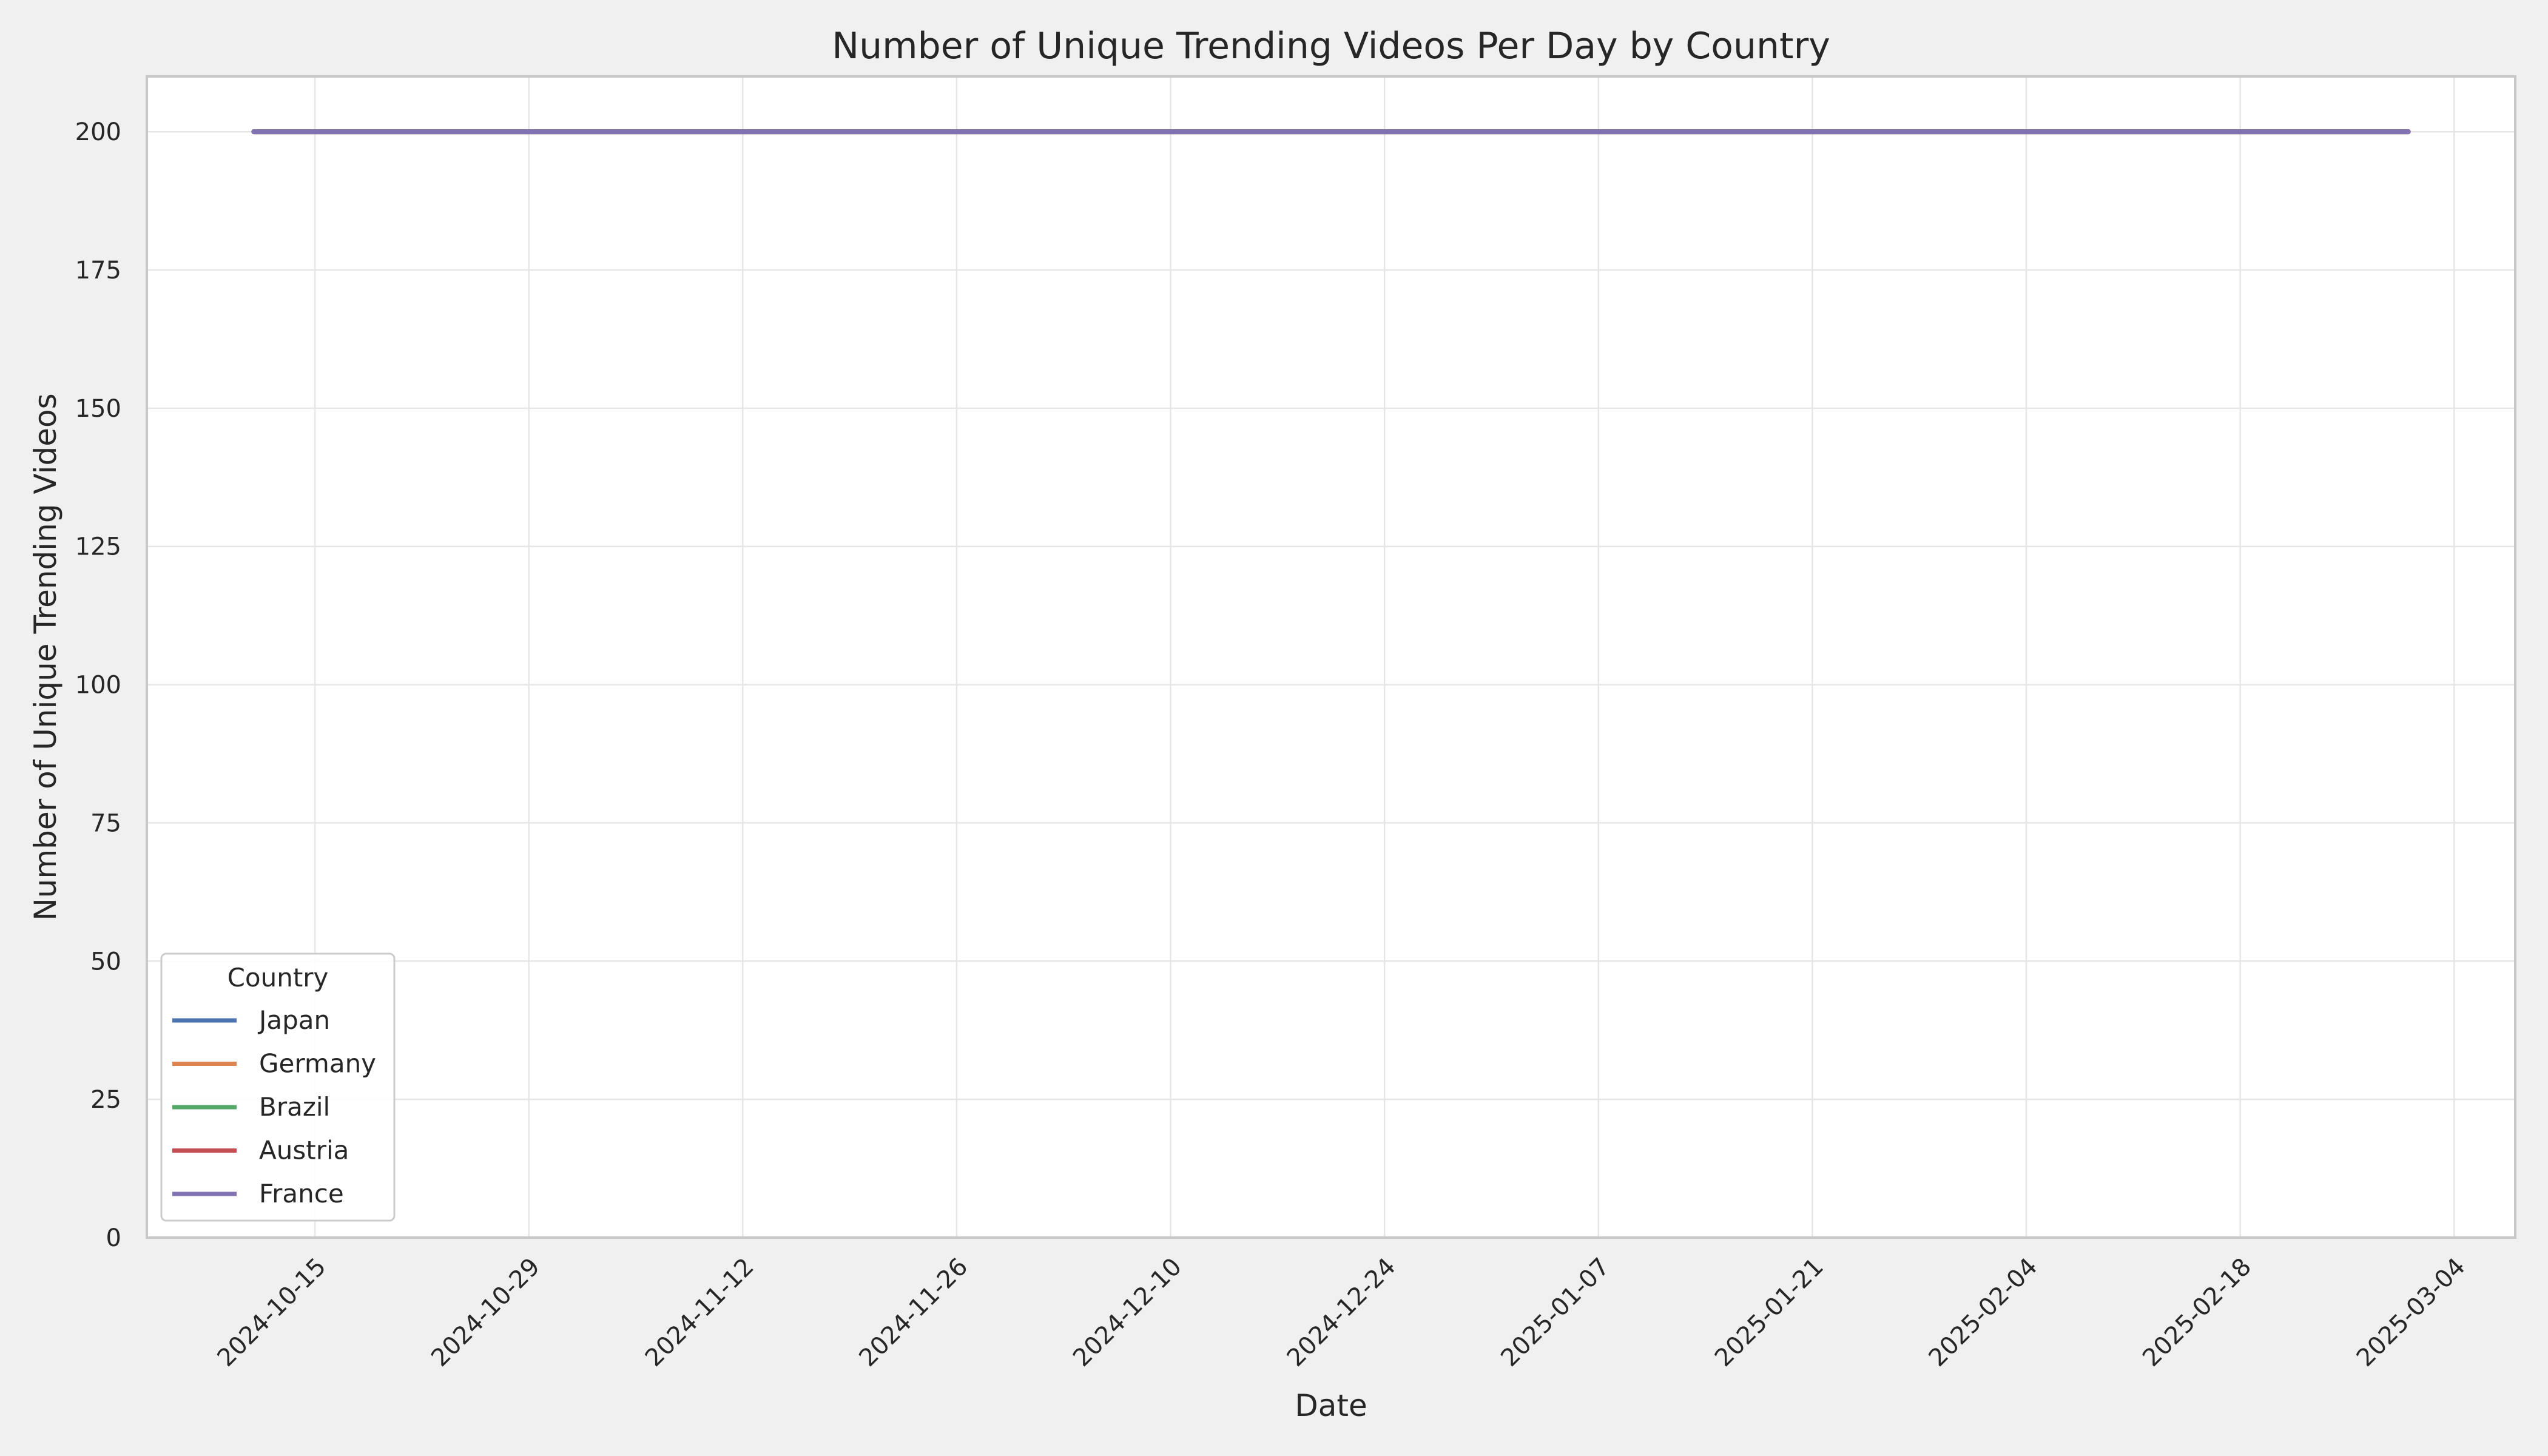 This screenshot has height=1456, width=2548. Describe the element at coordinates (294, 1107) in the screenshot. I see `legend-label-brazil: Brazil` at that location.